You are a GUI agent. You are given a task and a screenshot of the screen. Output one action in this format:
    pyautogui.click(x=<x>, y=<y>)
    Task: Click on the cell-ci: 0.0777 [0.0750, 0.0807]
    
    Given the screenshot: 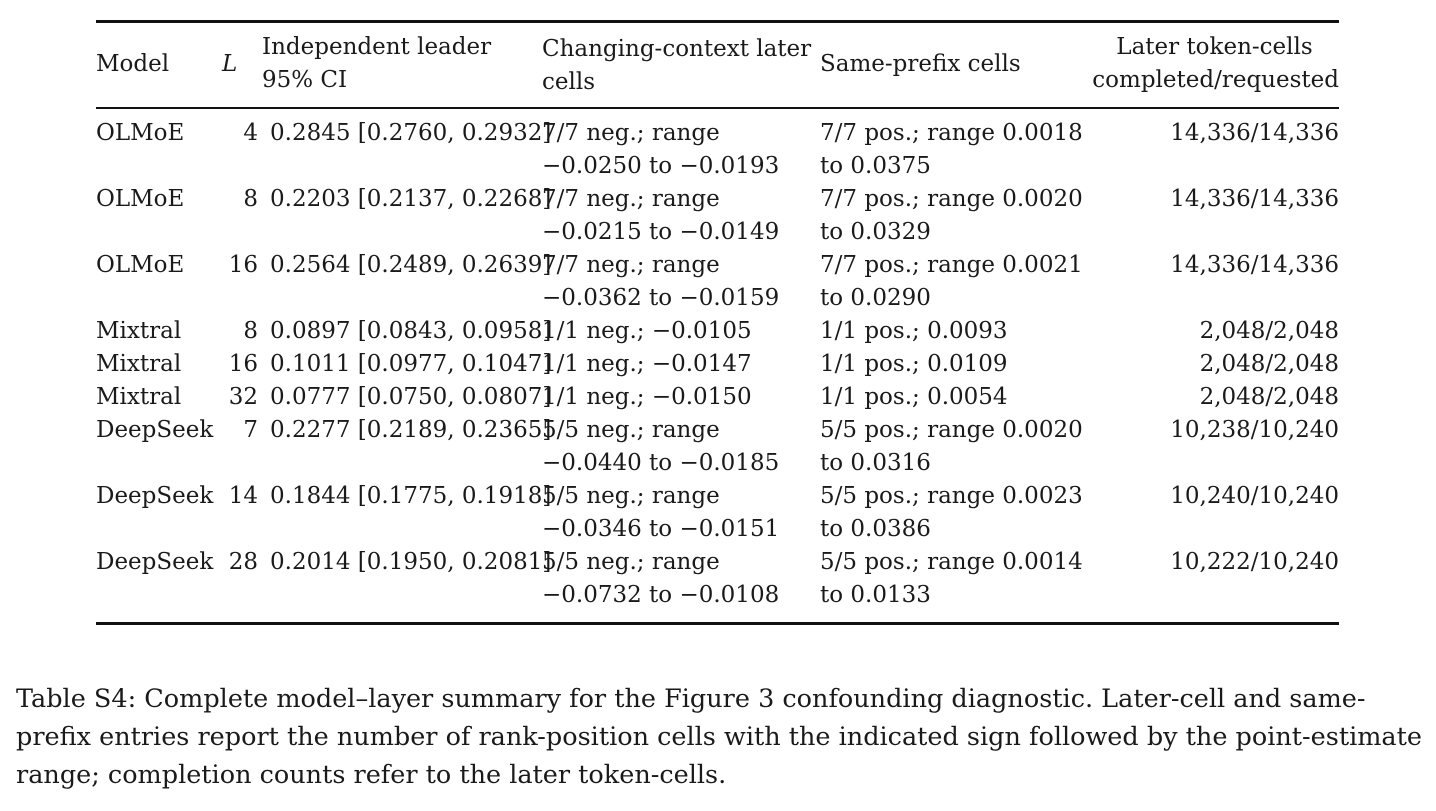 What is the action you would take?
    pyautogui.click(x=411, y=397)
    